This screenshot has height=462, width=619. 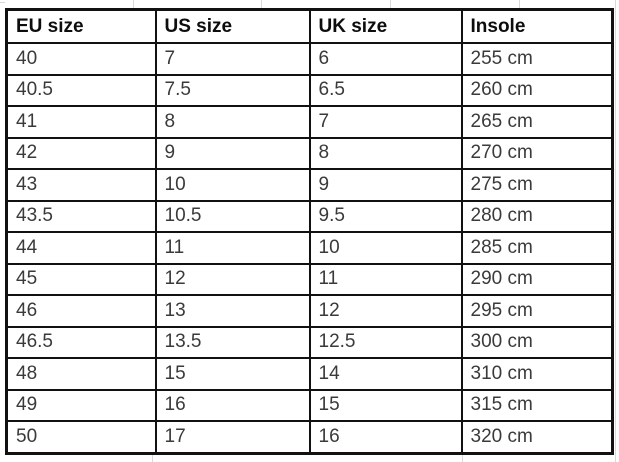 What do you see at coordinates (537, 26) in the screenshot?
I see `column-header-insole: Insole` at bounding box center [537, 26].